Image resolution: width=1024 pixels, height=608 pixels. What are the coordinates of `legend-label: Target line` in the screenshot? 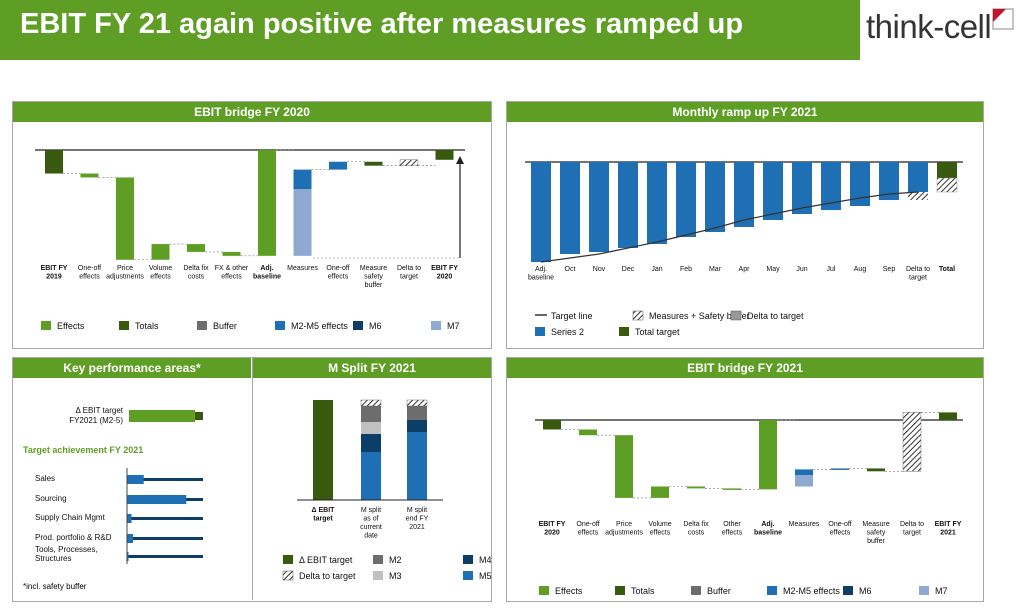 It's located at (572, 316).